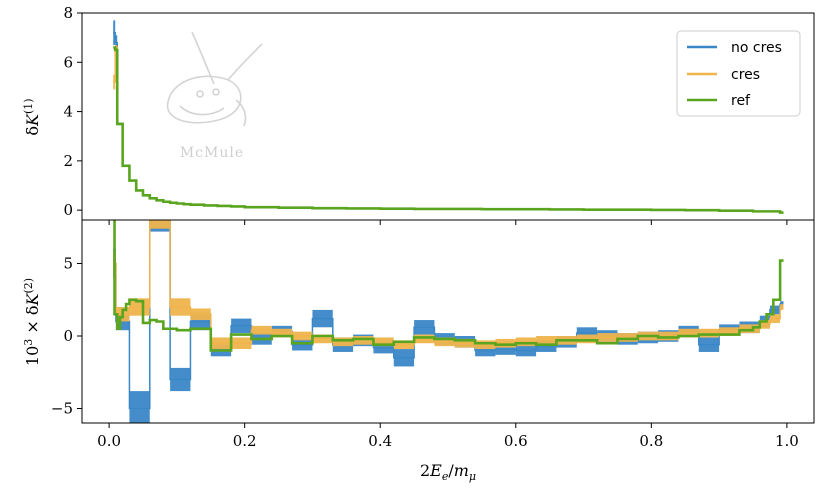 This screenshot has height=501, width=830. What do you see at coordinates (245, 62) in the screenshot?
I see `logo-antenna-right` at bounding box center [245, 62].